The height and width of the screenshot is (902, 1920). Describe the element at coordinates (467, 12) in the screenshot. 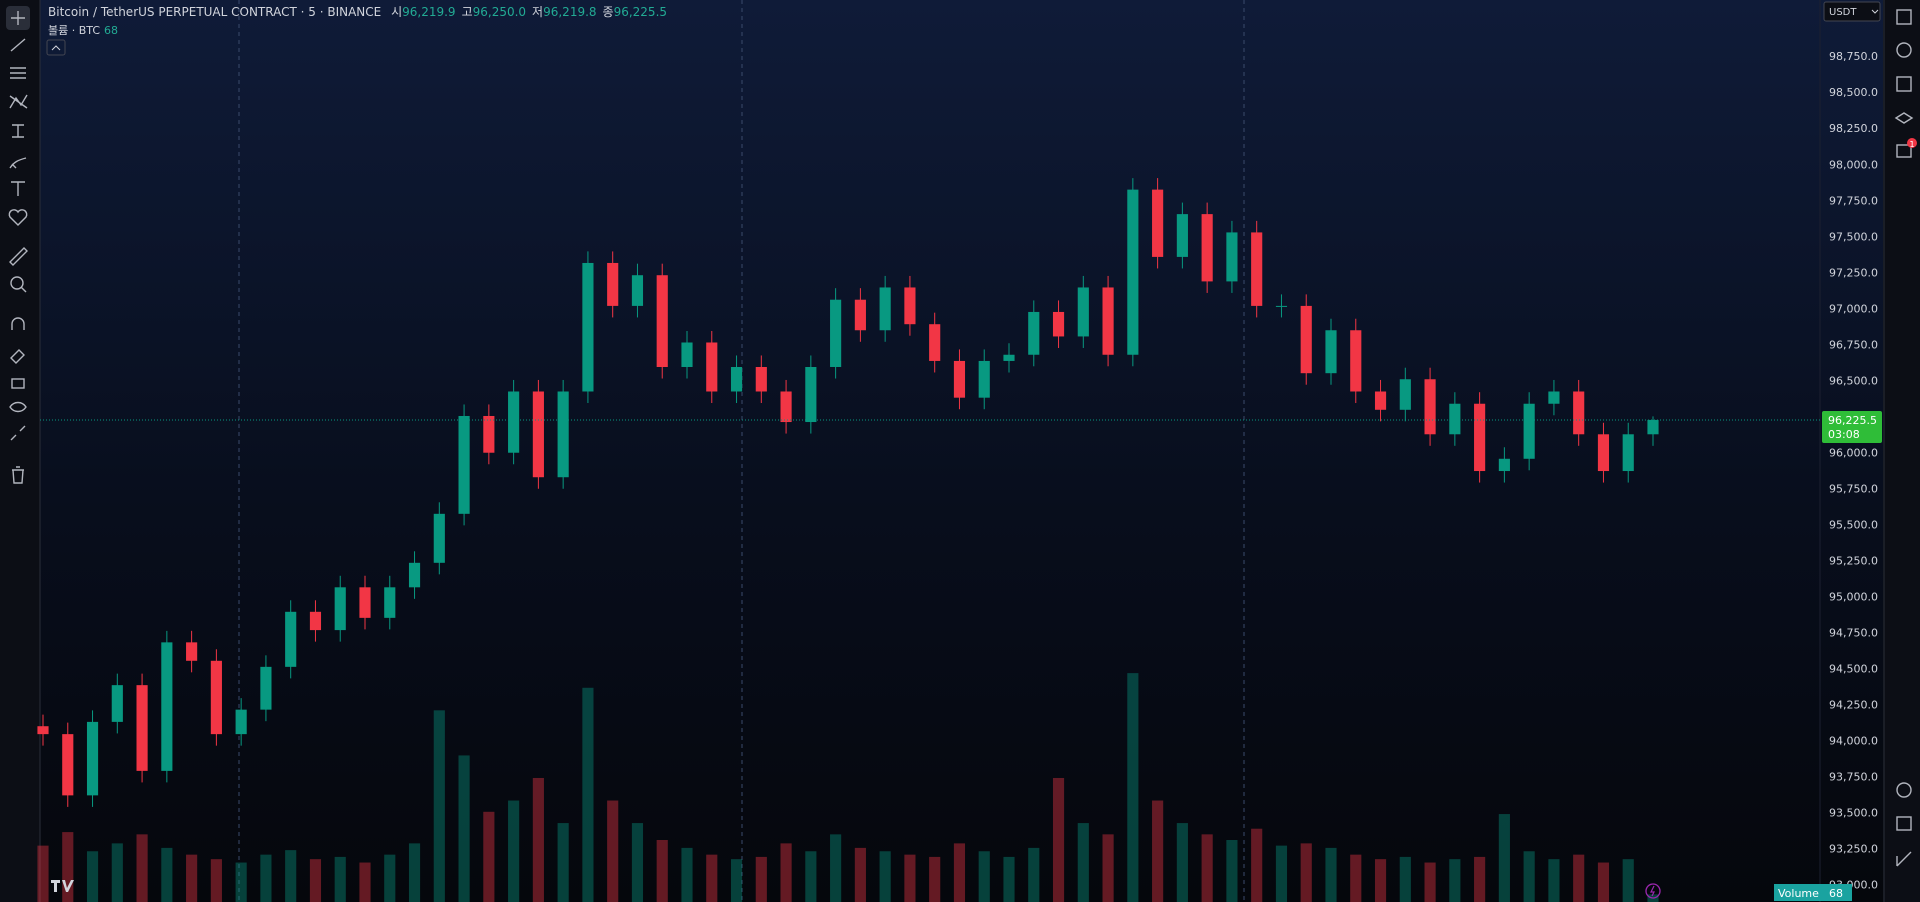

I see `ohlc-key: 고` at that location.